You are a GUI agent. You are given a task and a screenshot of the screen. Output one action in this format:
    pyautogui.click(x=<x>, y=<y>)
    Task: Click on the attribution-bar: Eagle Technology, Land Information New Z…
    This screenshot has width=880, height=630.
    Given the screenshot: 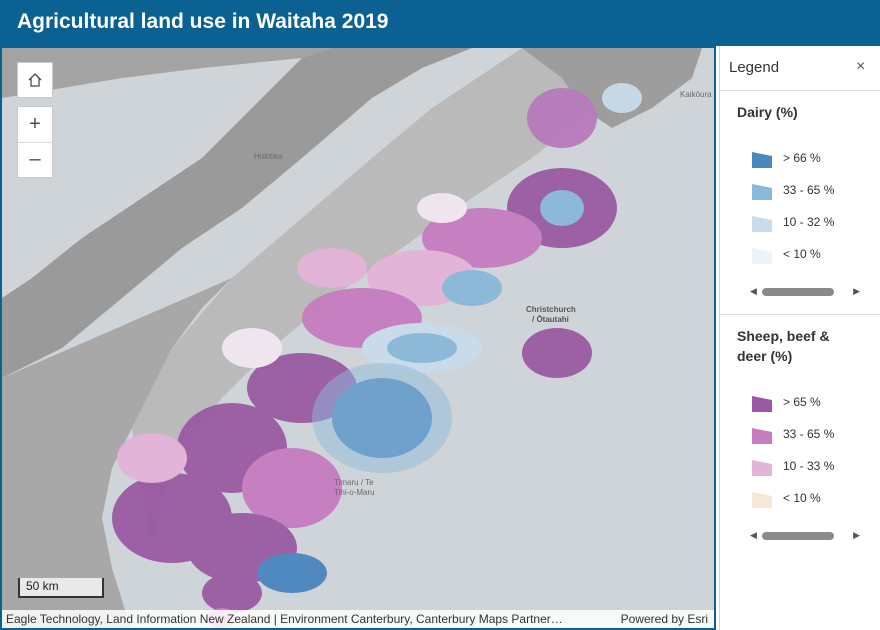 What is the action you would take?
    pyautogui.click(x=358, y=619)
    